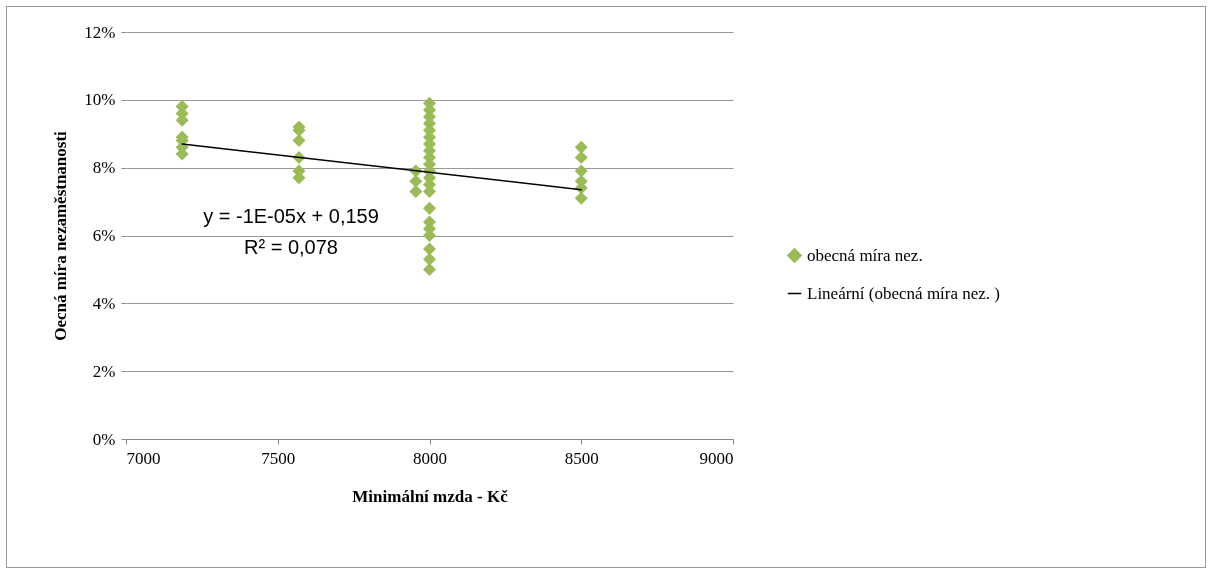 This screenshot has height=576, width=1214. What do you see at coordinates (104, 439) in the screenshot?
I see `y-tick-label: 0%` at bounding box center [104, 439].